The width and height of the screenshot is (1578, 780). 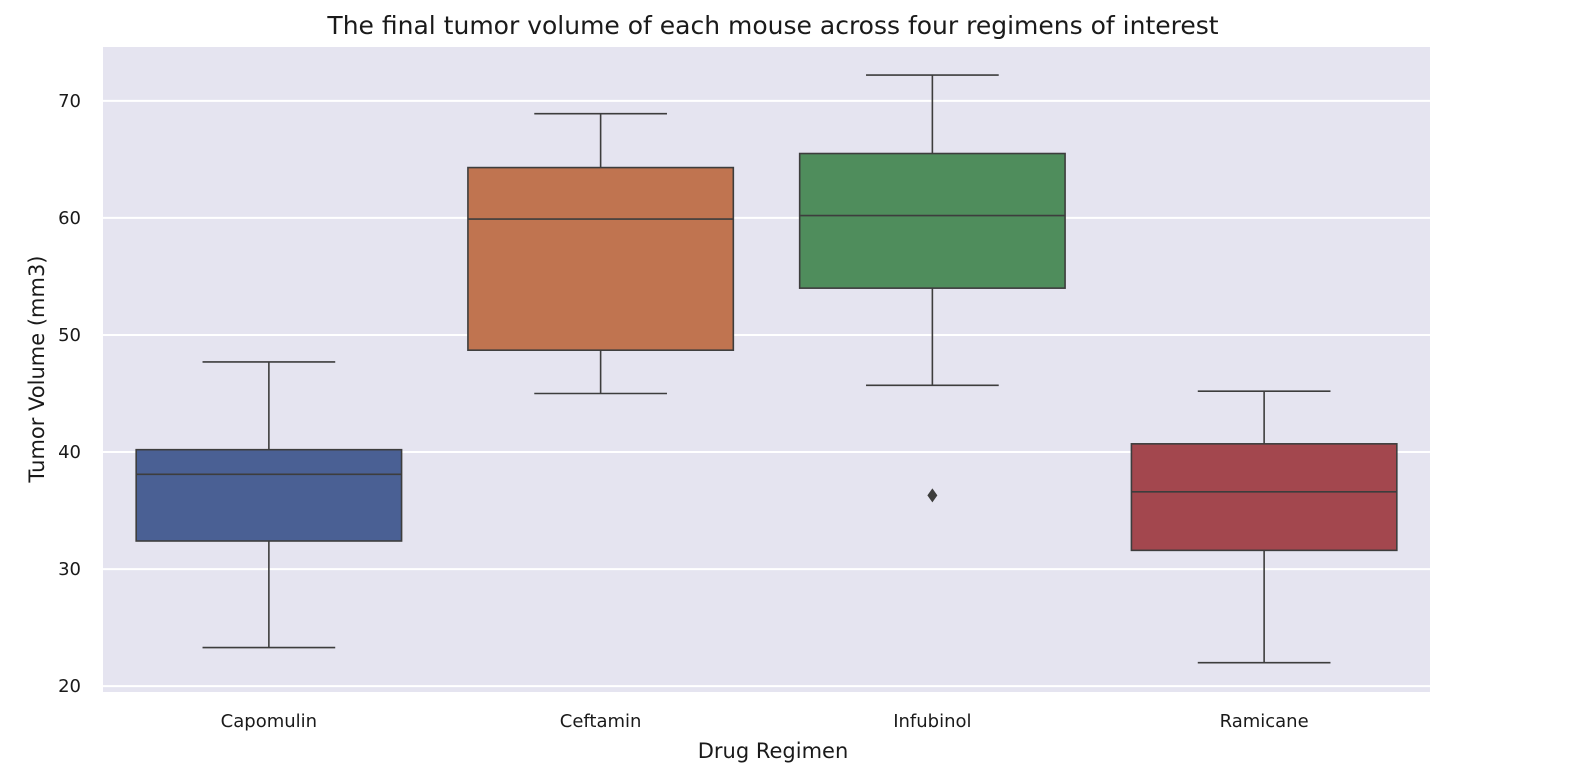 I want to click on outlier-point-infubinol, so click(x=932, y=495).